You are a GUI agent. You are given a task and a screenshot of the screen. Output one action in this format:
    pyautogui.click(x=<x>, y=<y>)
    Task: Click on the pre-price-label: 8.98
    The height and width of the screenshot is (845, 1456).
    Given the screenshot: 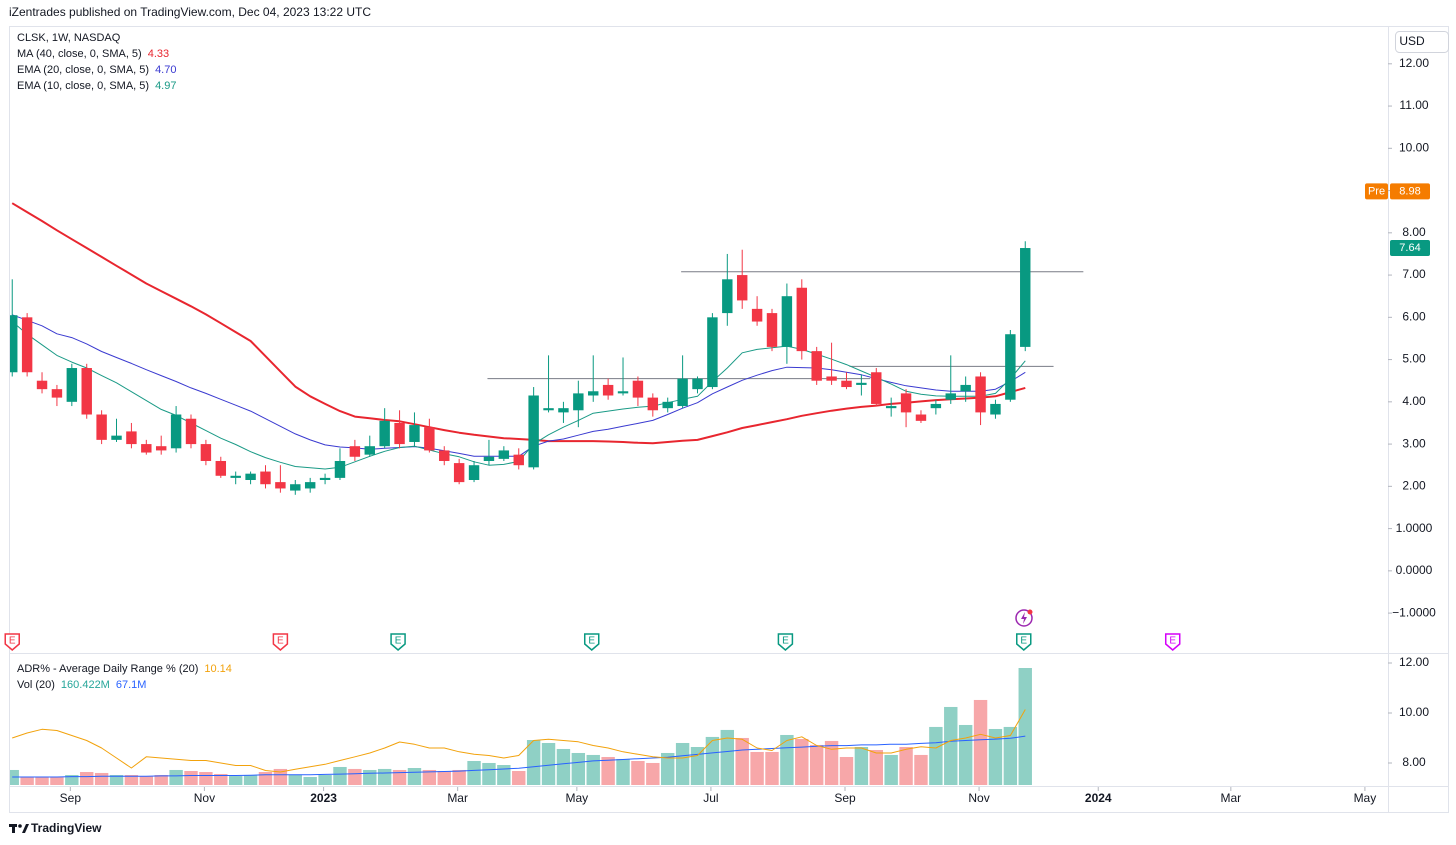 What is the action you would take?
    pyautogui.click(x=1409, y=191)
    